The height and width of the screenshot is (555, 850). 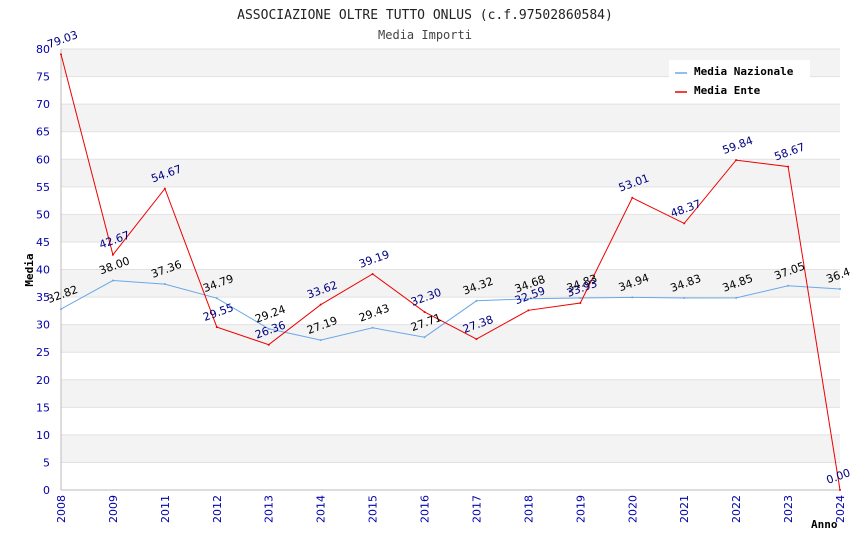 I want to click on y-tick-labels: 0 5 10 15 20 25 30 35 40 45 50 55 60 65 70 75 80, so click(x=43, y=270).